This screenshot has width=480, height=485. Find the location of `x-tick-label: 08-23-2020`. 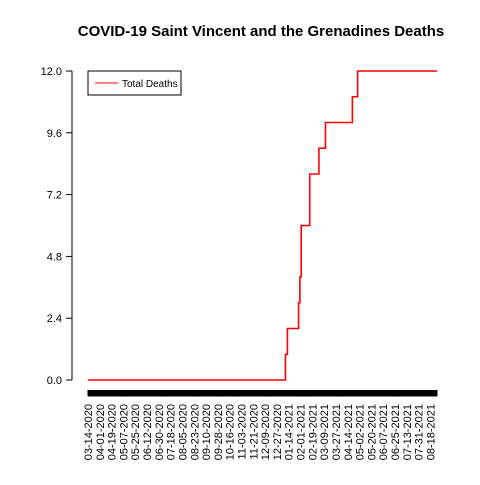

x-tick-label: 08-23-2020 is located at coordinates (195, 432).